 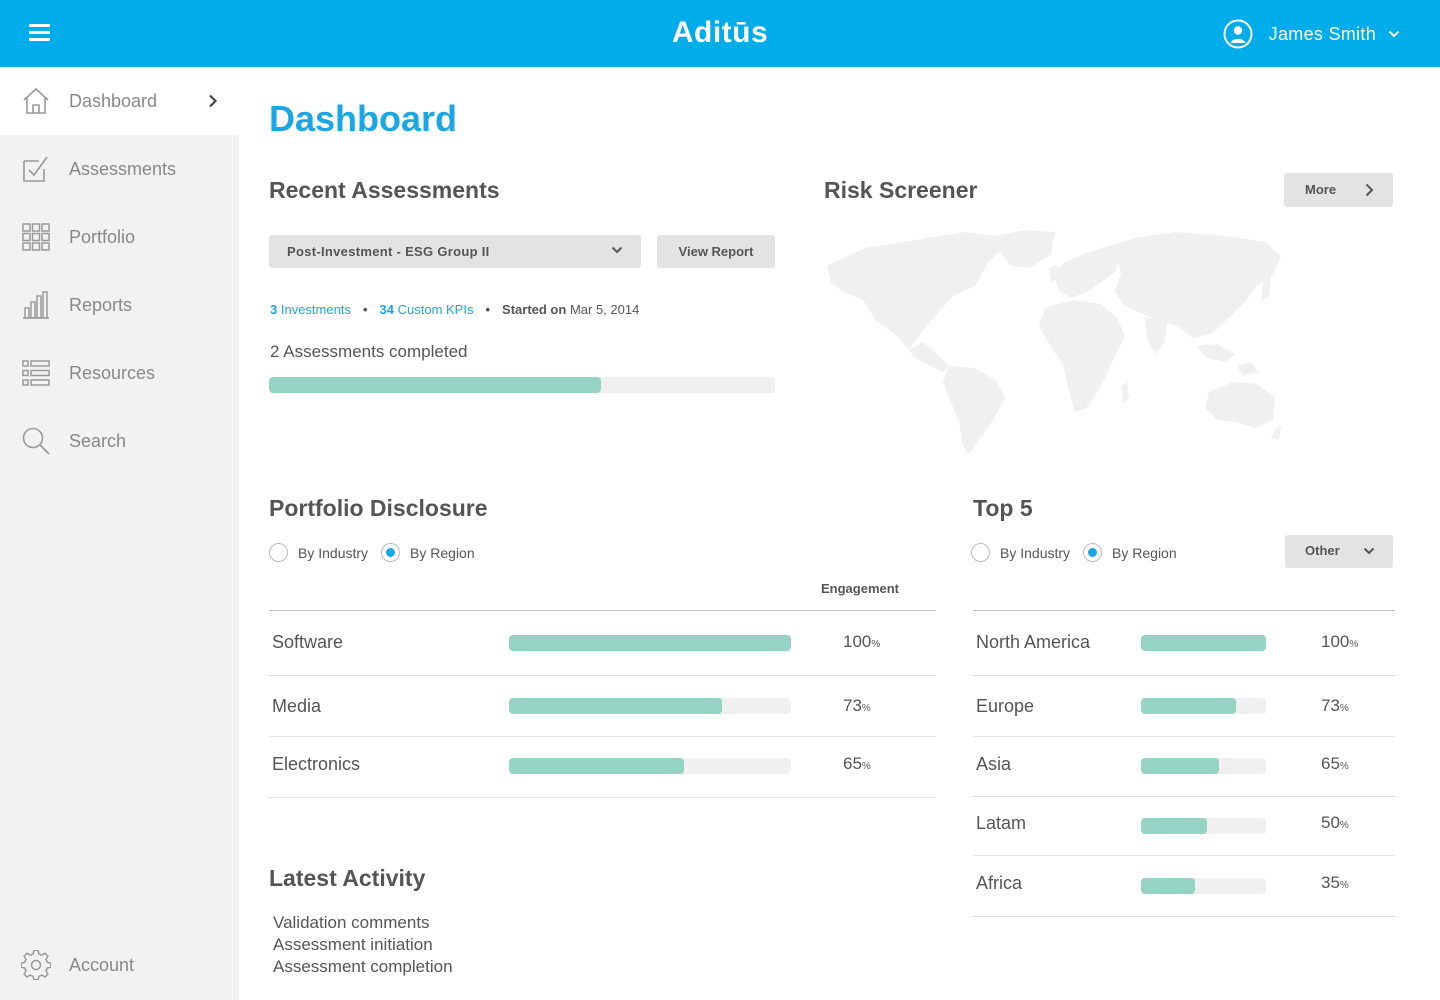 I want to click on row-label: Europe, so click(x=1005, y=706).